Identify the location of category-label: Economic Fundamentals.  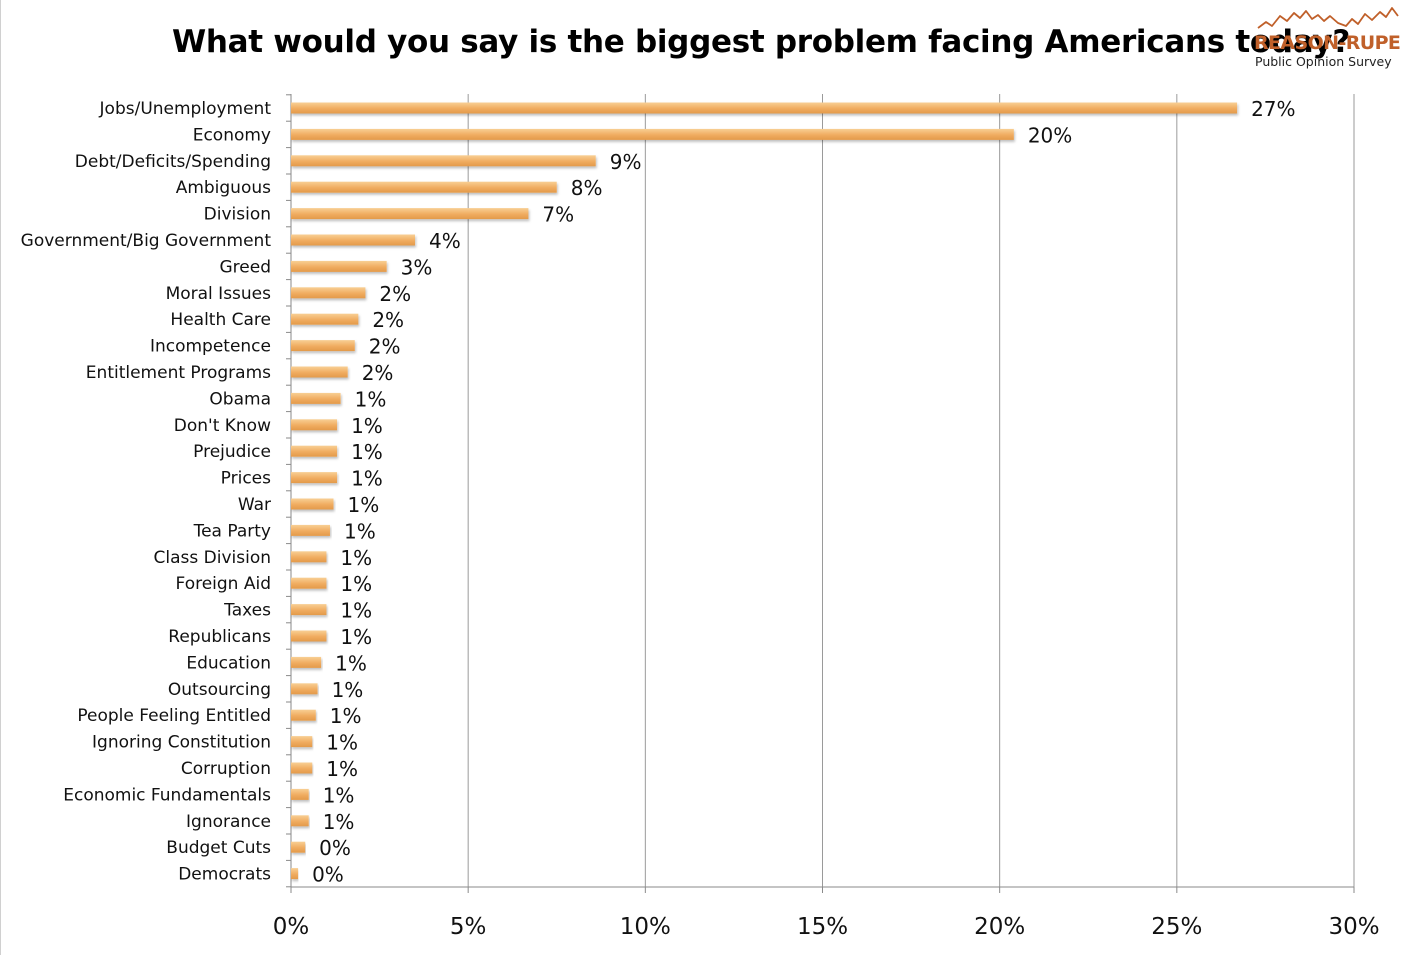
(167, 795).